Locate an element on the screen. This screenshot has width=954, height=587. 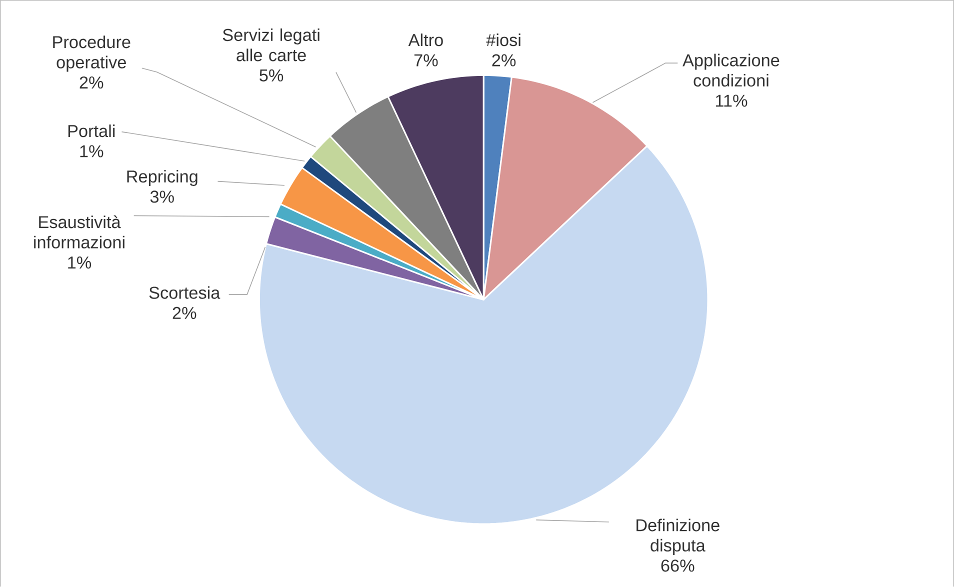
data-label: 66% is located at coordinates (677, 566).